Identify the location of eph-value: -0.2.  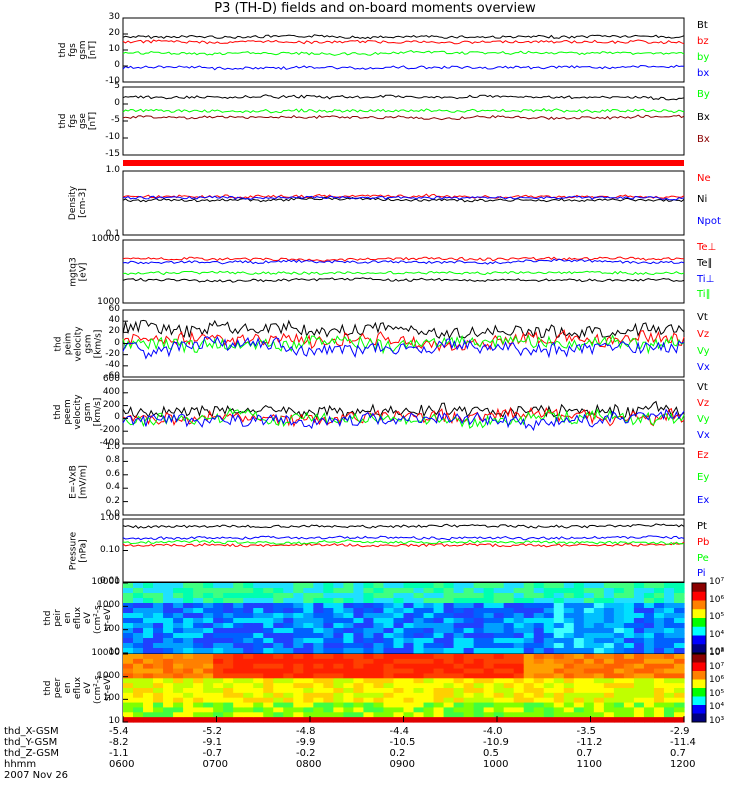
(306, 753).